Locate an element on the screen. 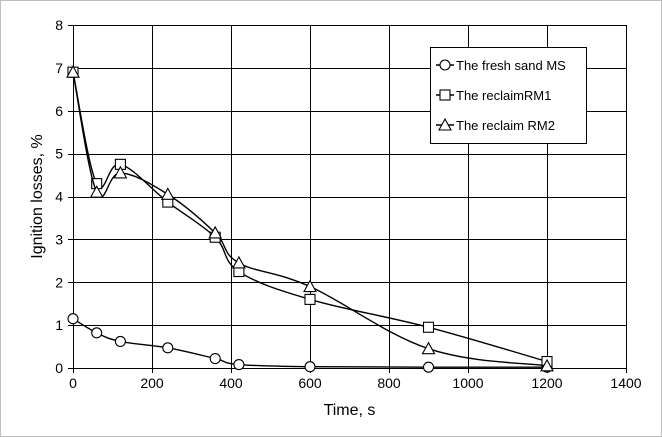 Image resolution: width=662 pixels, height=437 pixels. legend-entry: The reclaimRM1 is located at coordinates (493, 95).